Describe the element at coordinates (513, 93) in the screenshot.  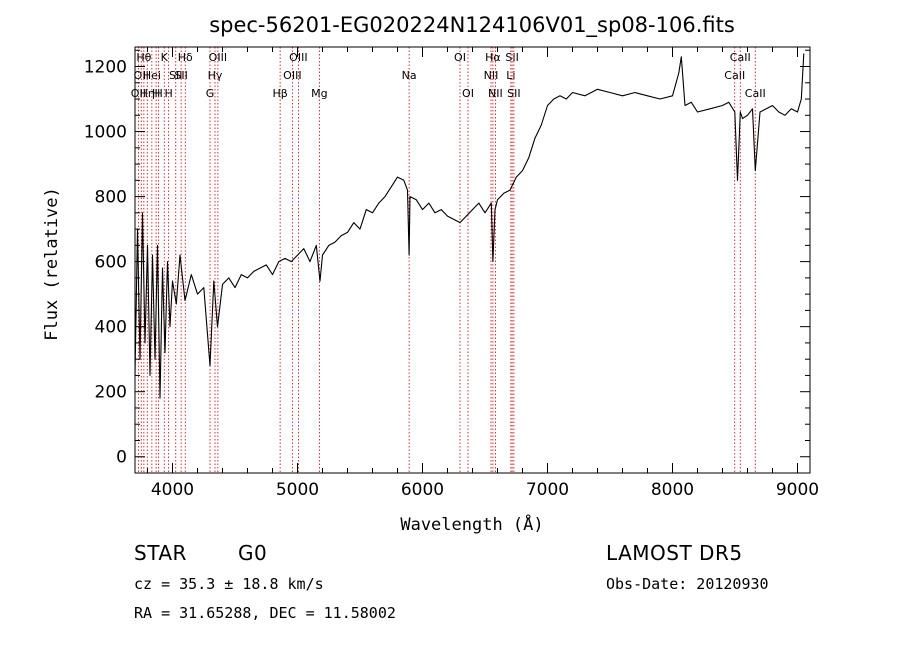
I see `line-marker-label-27: SII` at that location.